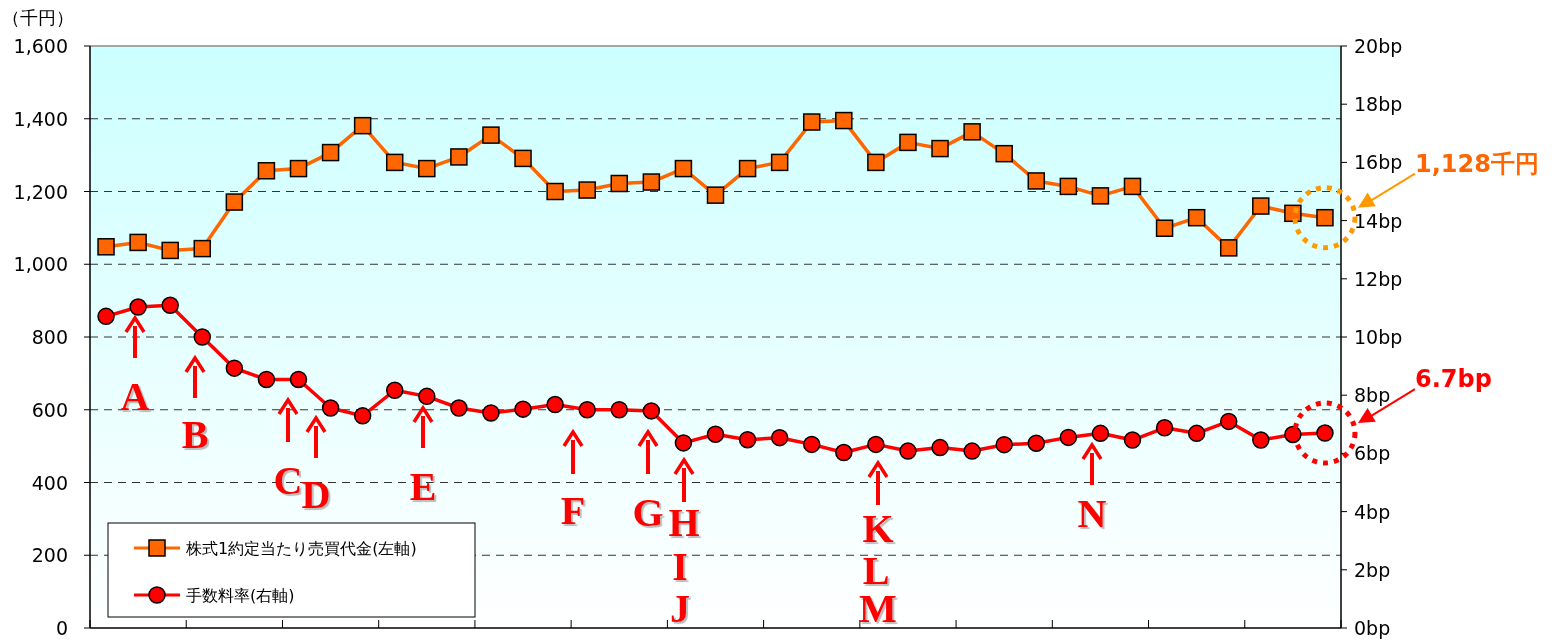 The width and height of the screenshot is (1559, 642). Describe the element at coordinates (573, 510) in the screenshot. I see `annotation: F` at that location.